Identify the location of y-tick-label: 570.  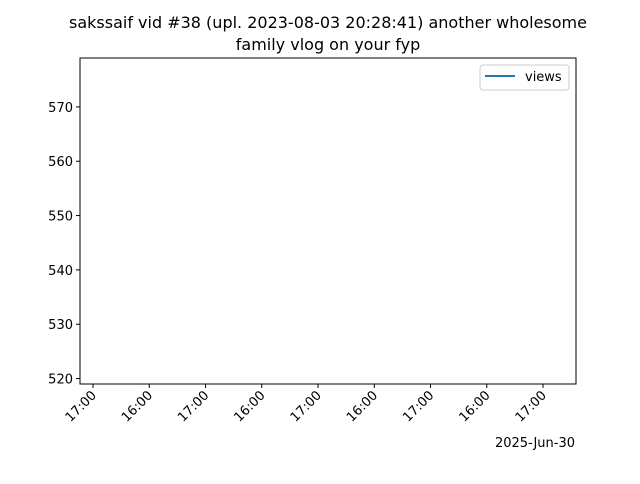
(60, 108).